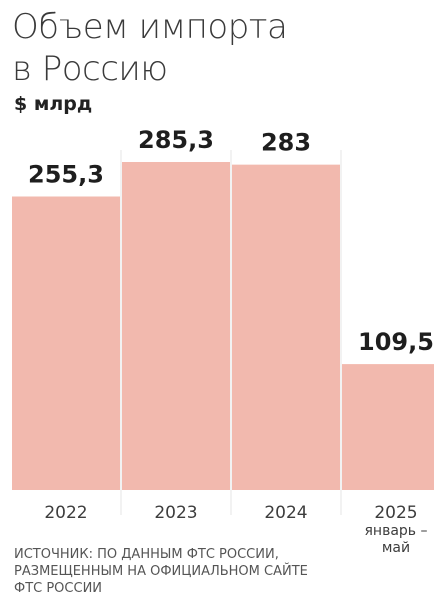 Image resolution: width=434 pixels, height=615 pixels. Describe the element at coordinates (58, 588) in the screenshot. I see `source-line-3: ФТС РОССИИ` at that location.